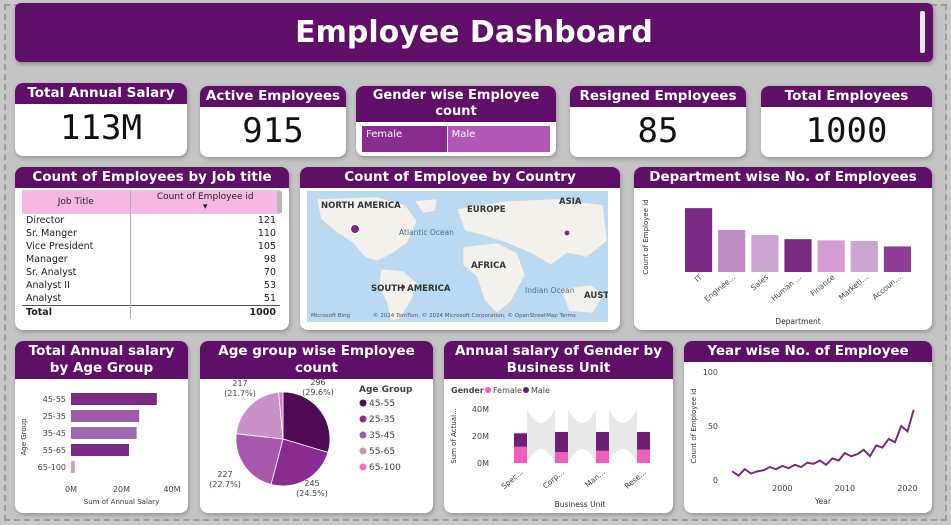 The height and width of the screenshot is (525, 951). I want to click on table-row: Manager 98, so click(151, 259).